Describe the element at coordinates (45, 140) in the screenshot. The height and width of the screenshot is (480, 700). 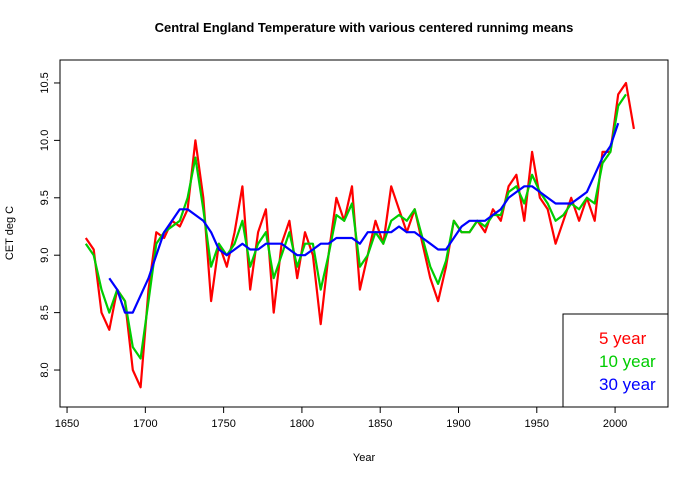
I see `y-tick-label: 10.0` at that location.